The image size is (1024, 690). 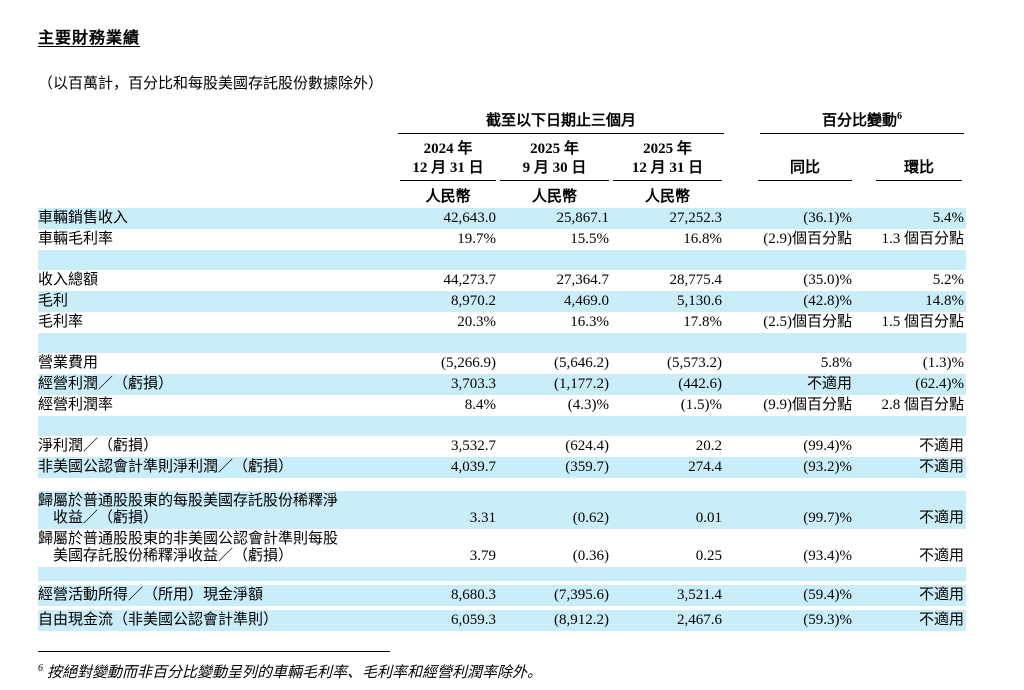 What do you see at coordinates (827, 620) in the screenshot?
I see `cell-value: (59.3)%` at bounding box center [827, 620].